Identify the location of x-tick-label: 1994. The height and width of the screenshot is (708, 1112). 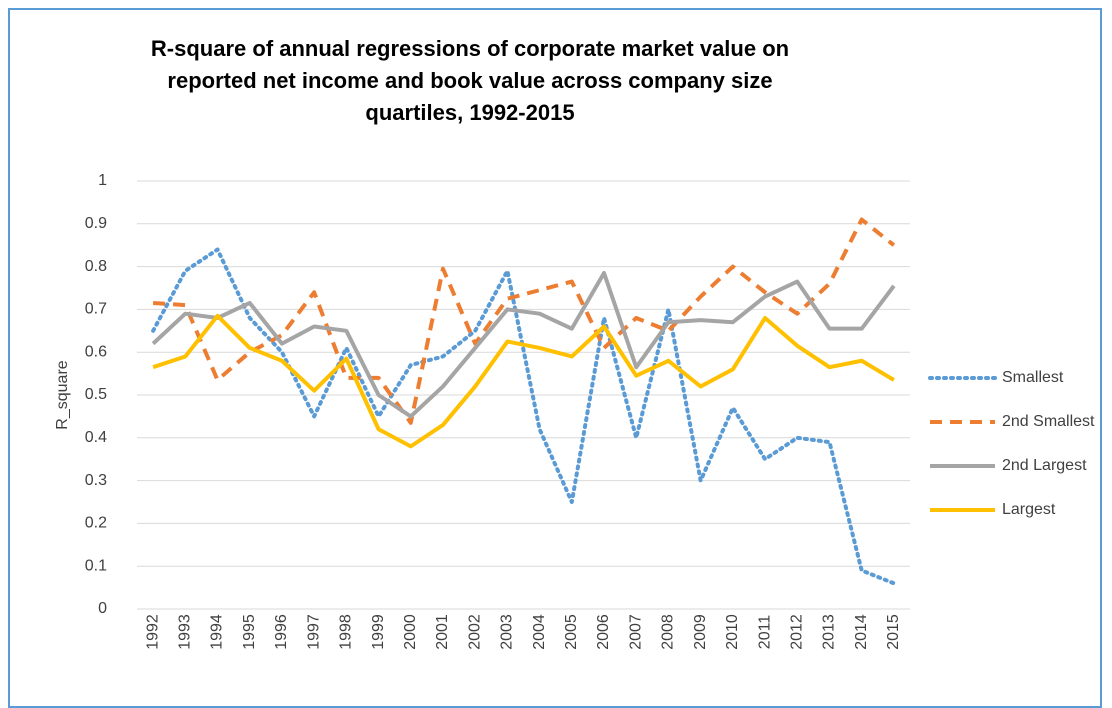
(217, 632).